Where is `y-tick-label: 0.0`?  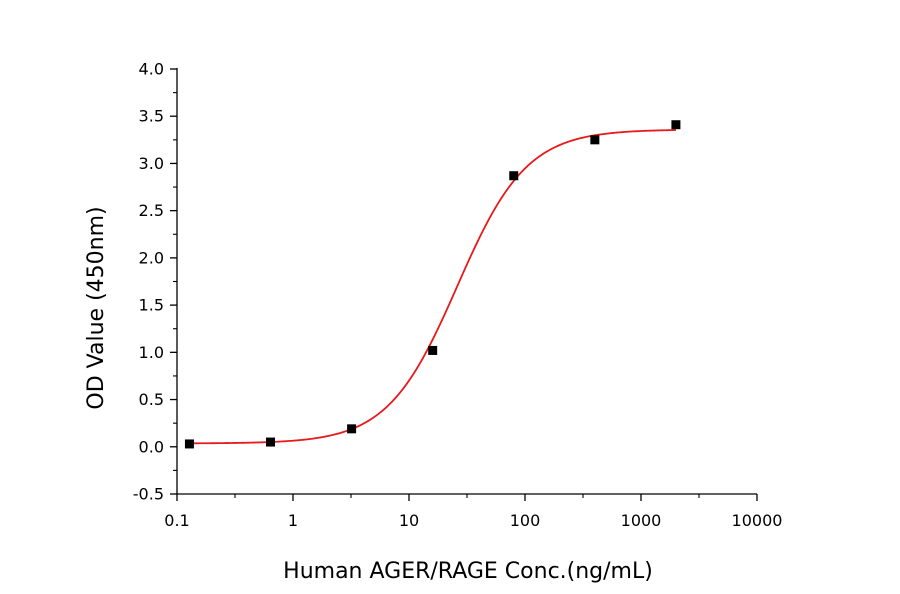 y-tick-label: 0.0 is located at coordinates (151, 446).